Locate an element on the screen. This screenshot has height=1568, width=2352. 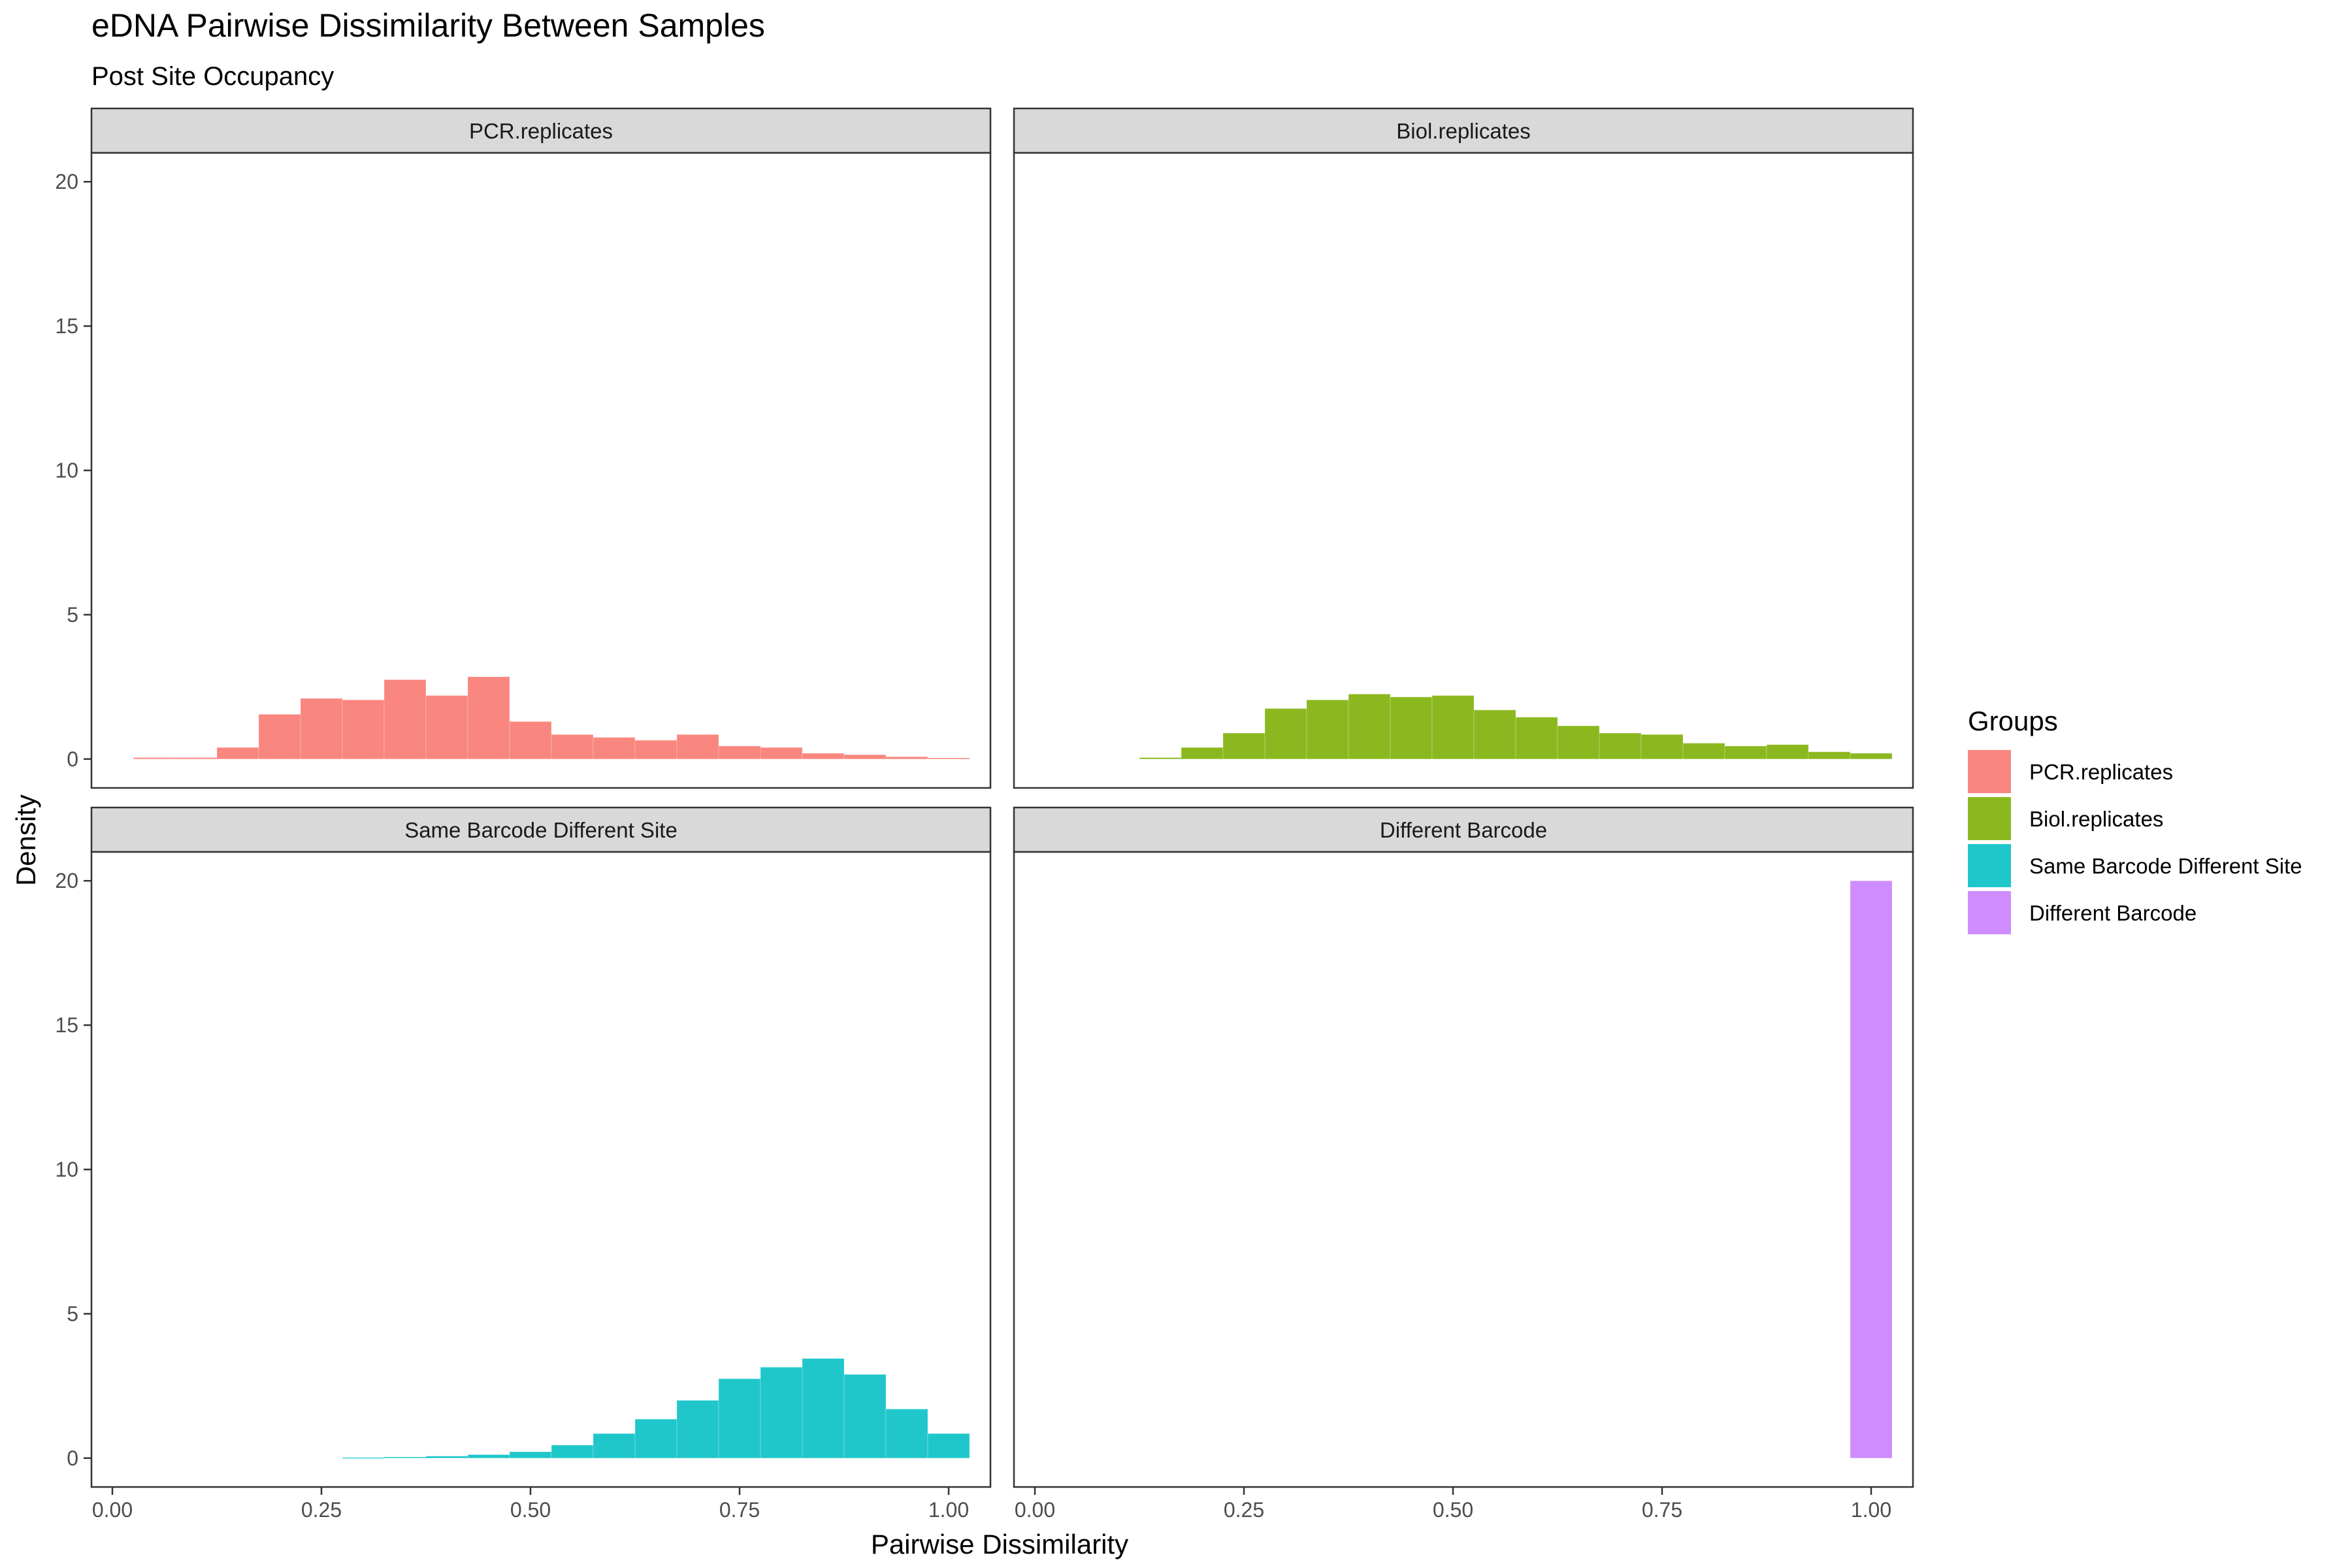
legend-item-same-barcode-different-site: Same Barcode Different Site is located at coordinates (2135, 865).